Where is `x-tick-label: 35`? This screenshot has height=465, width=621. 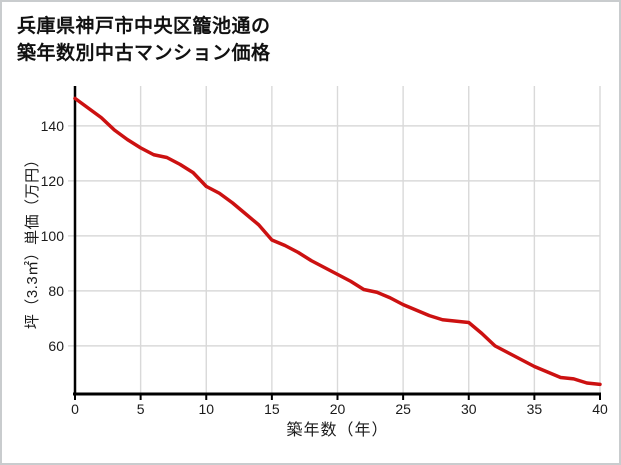
x-tick-label: 35 is located at coordinates (535, 409).